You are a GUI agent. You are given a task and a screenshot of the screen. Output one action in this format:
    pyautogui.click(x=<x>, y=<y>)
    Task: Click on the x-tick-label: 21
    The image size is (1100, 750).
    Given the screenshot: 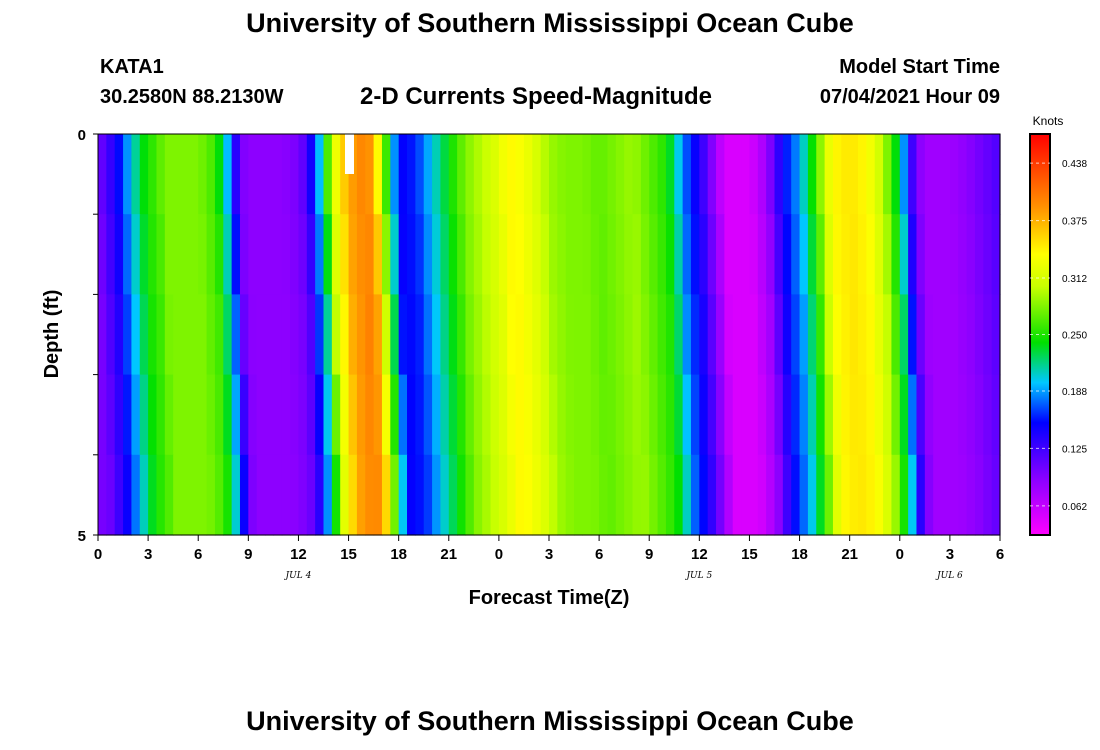 What is the action you would take?
    pyautogui.click(x=448, y=554)
    